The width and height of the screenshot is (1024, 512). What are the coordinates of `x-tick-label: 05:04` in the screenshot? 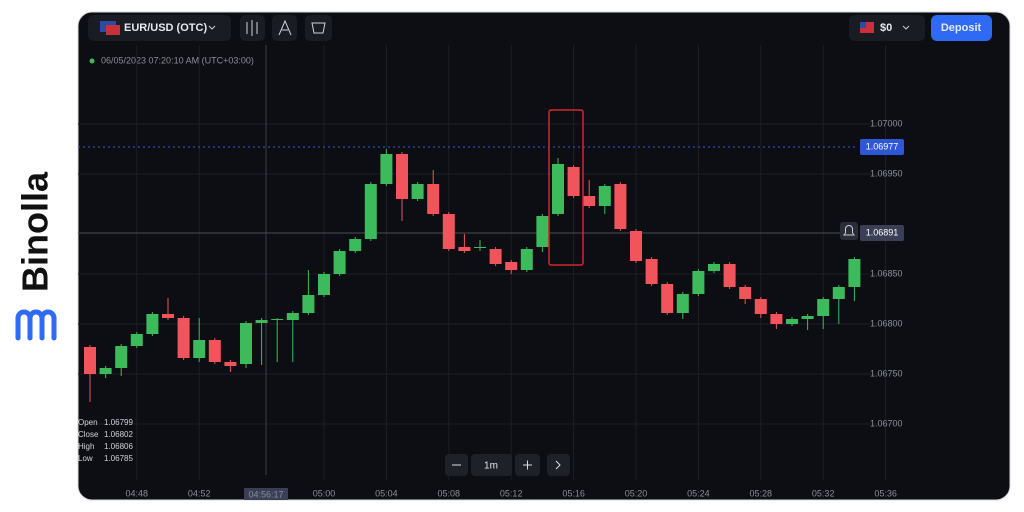 It's located at (386, 493).